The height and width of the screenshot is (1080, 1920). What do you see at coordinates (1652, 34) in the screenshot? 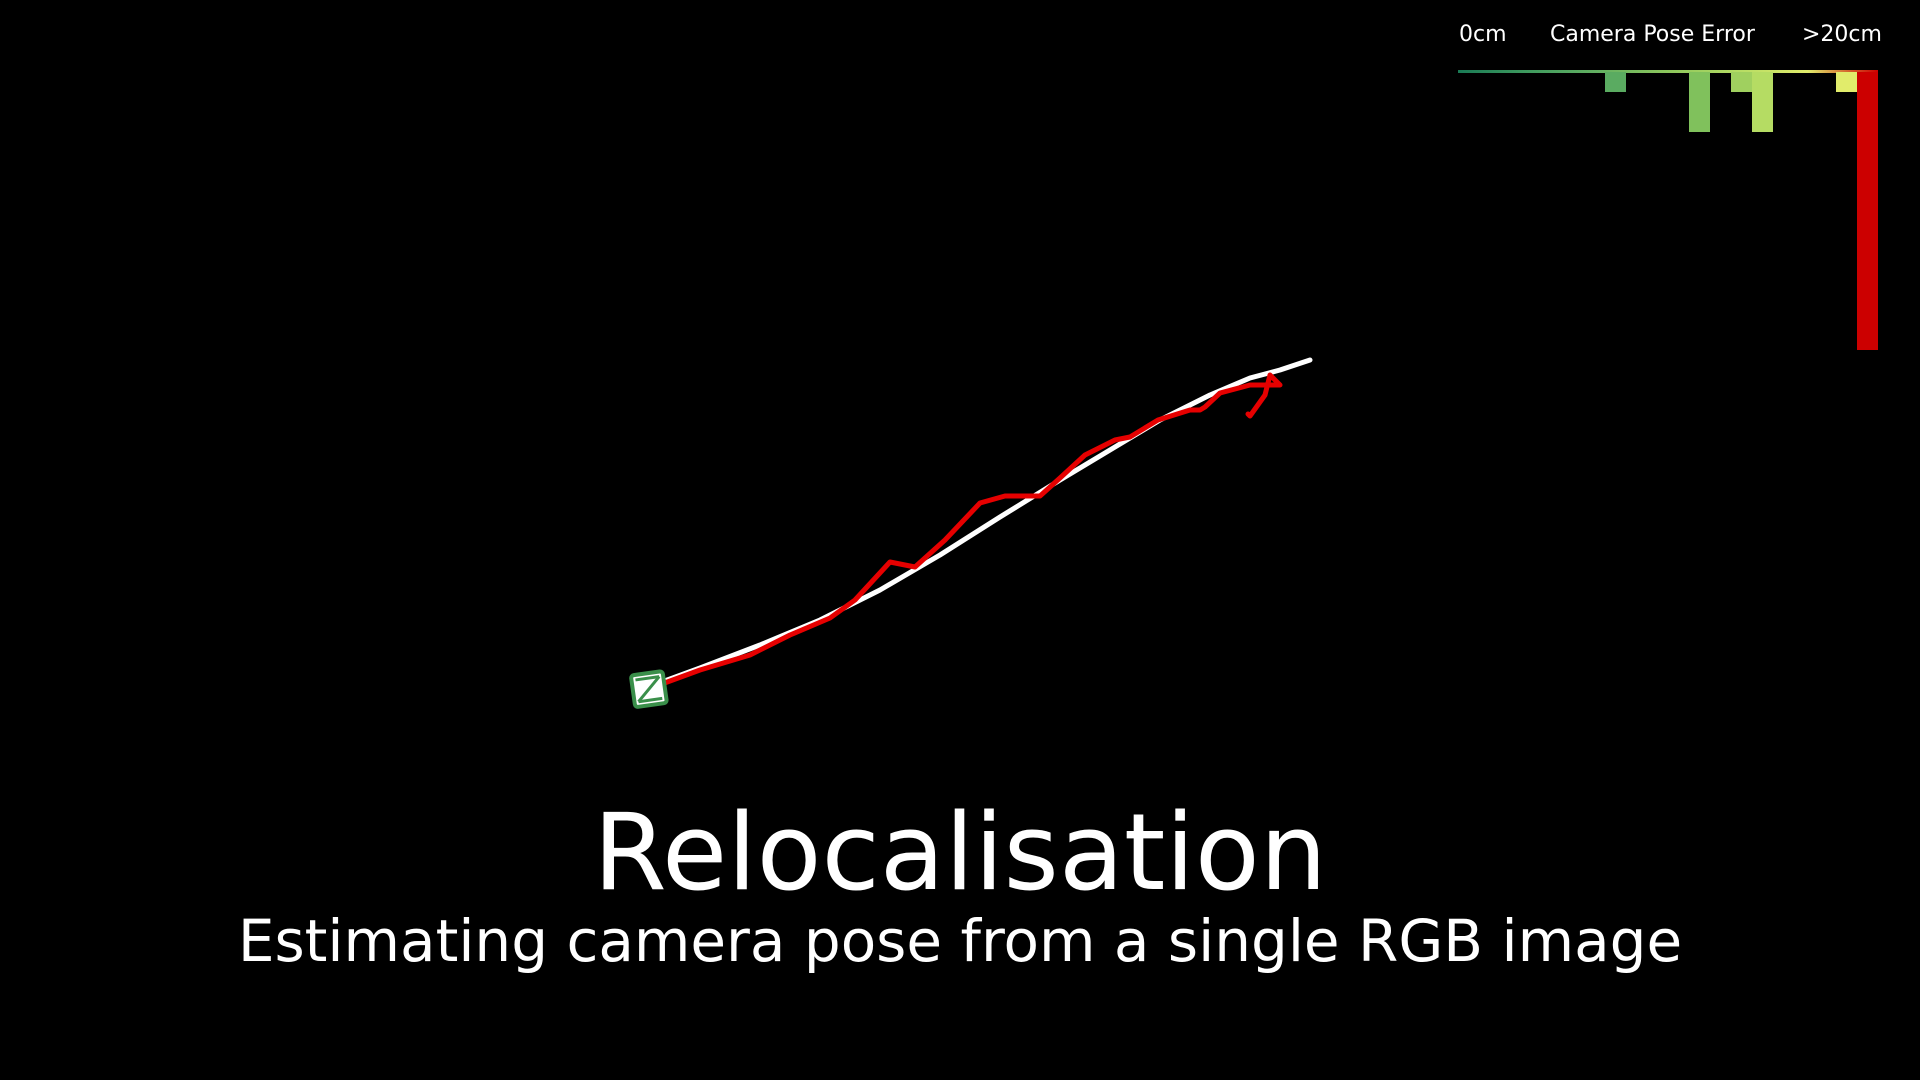
I see `legend-title: Camera Pose Error` at bounding box center [1652, 34].